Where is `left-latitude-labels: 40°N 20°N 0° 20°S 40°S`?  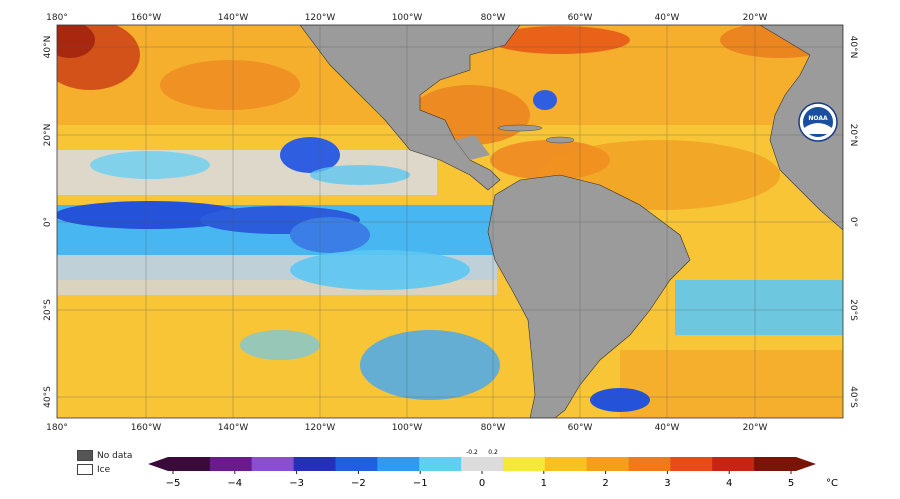 left-latitude-labels: 40°N 20°N 0° 20°S 40°S is located at coordinates (48, 222).